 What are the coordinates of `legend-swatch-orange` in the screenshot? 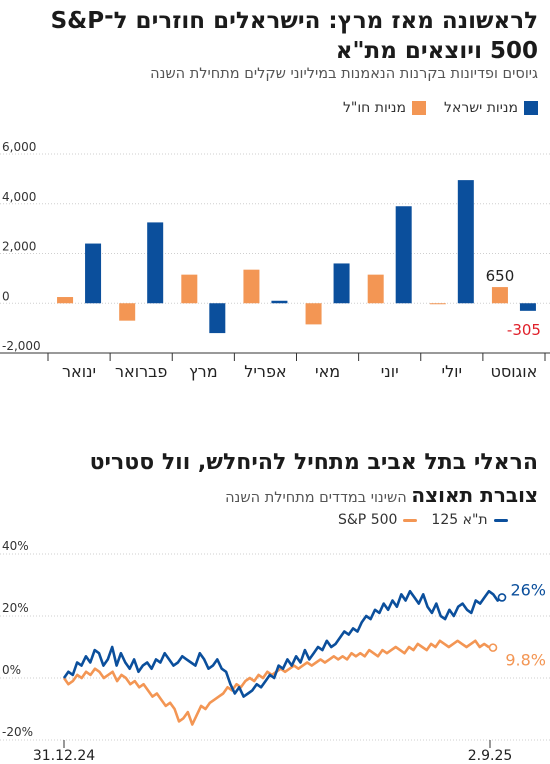 It's located at (419, 108).